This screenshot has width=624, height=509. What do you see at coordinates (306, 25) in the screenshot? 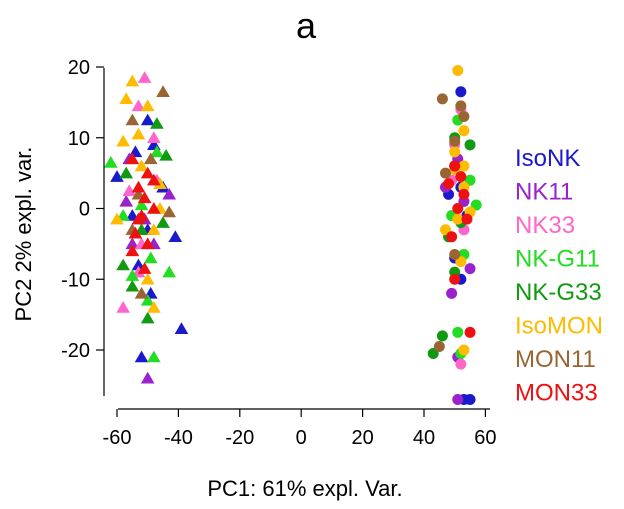
I see `chart-title: a` at bounding box center [306, 25].